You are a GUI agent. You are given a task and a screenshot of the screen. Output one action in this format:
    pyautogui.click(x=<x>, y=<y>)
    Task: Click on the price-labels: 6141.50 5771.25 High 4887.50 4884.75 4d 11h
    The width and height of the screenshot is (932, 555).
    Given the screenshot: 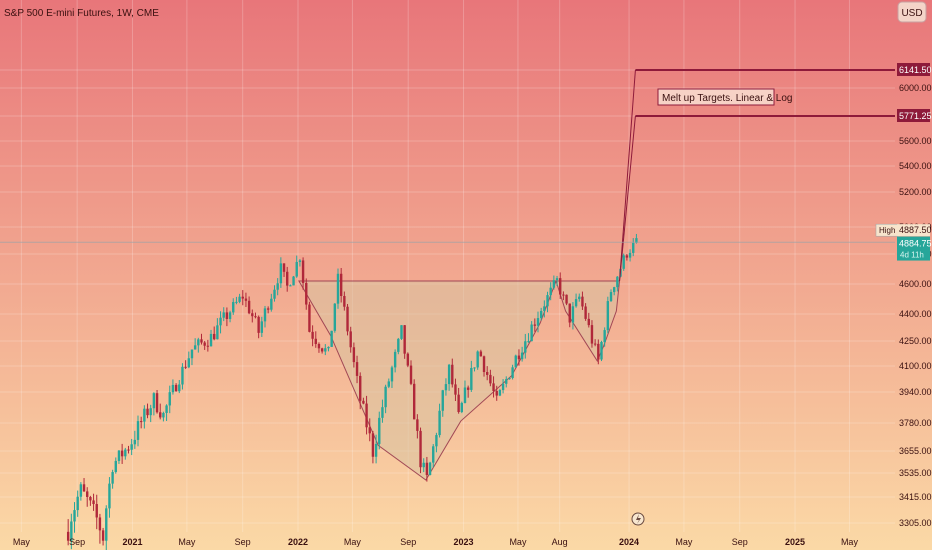 What is the action you would take?
    pyautogui.click(x=903, y=162)
    